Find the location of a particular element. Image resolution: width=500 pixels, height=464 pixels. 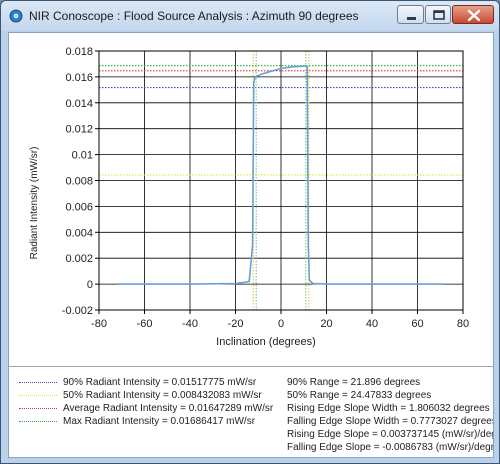

x-tick-label: -20 is located at coordinates (236, 324).